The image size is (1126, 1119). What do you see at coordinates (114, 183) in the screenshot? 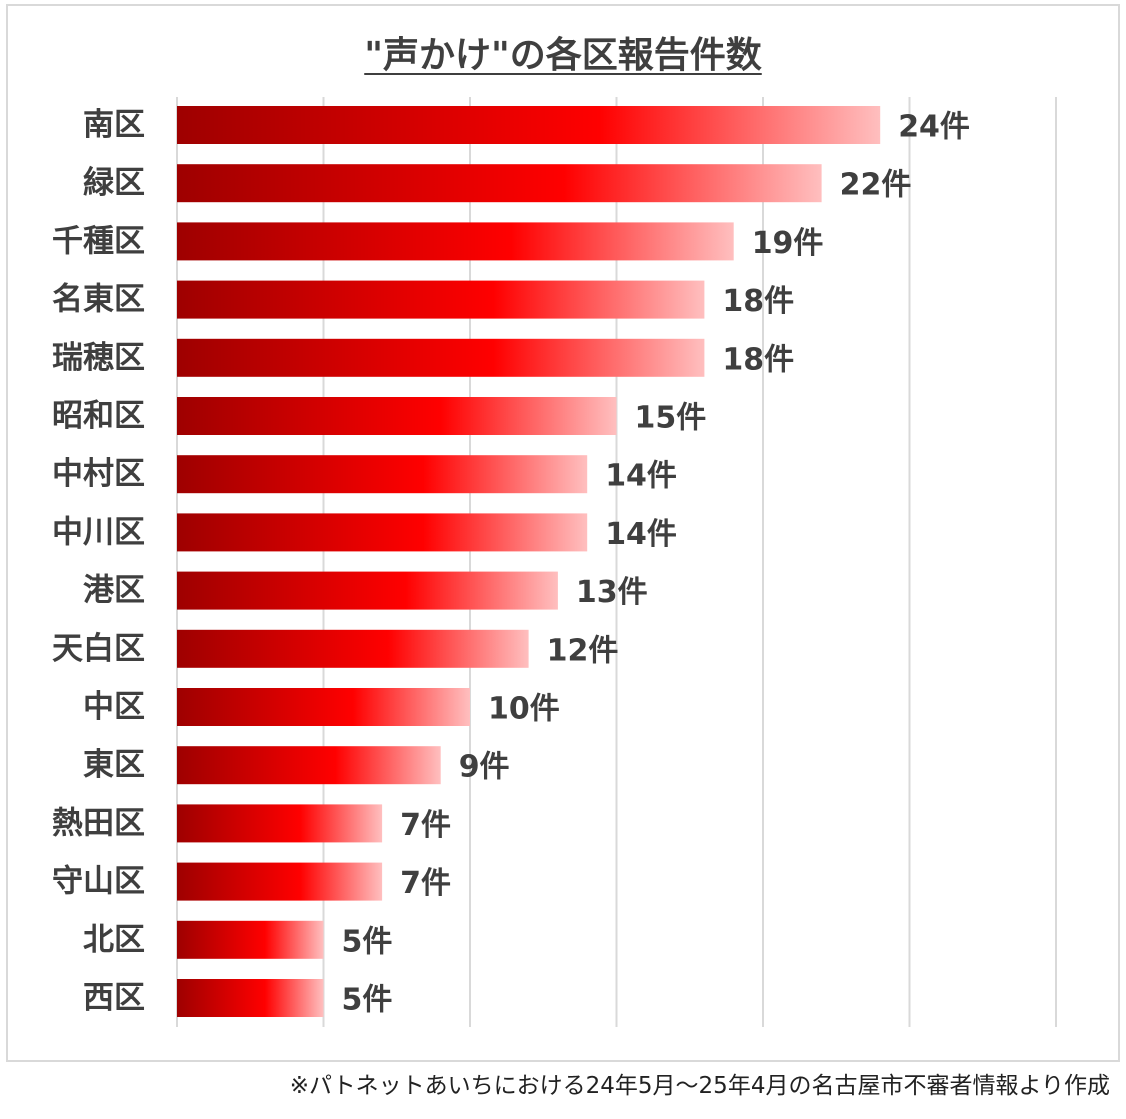
I see `category-label: 緑区` at bounding box center [114, 183].